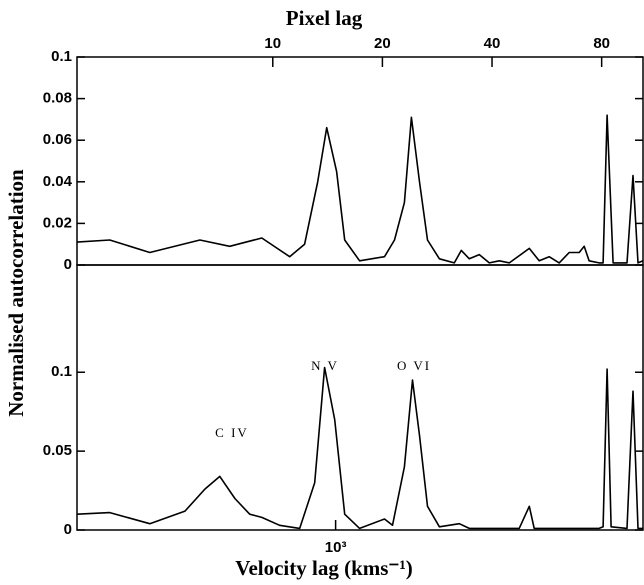 The height and width of the screenshot is (585, 644). Describe the element at coordinates (325, 365) in the screenshot. I see `line-annotation: N V` at that location.